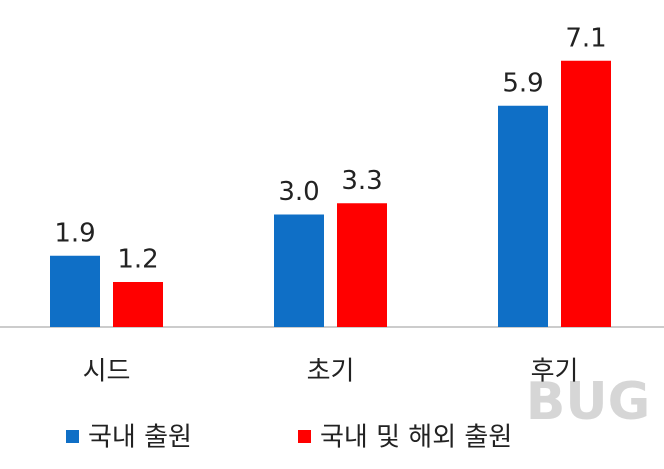 The width and height of the screenshot is (664, 469). What do you see at coordinates (74, 233) in the screenshot?
I see `data-label: 1.9` at bounding box center [74, 233].